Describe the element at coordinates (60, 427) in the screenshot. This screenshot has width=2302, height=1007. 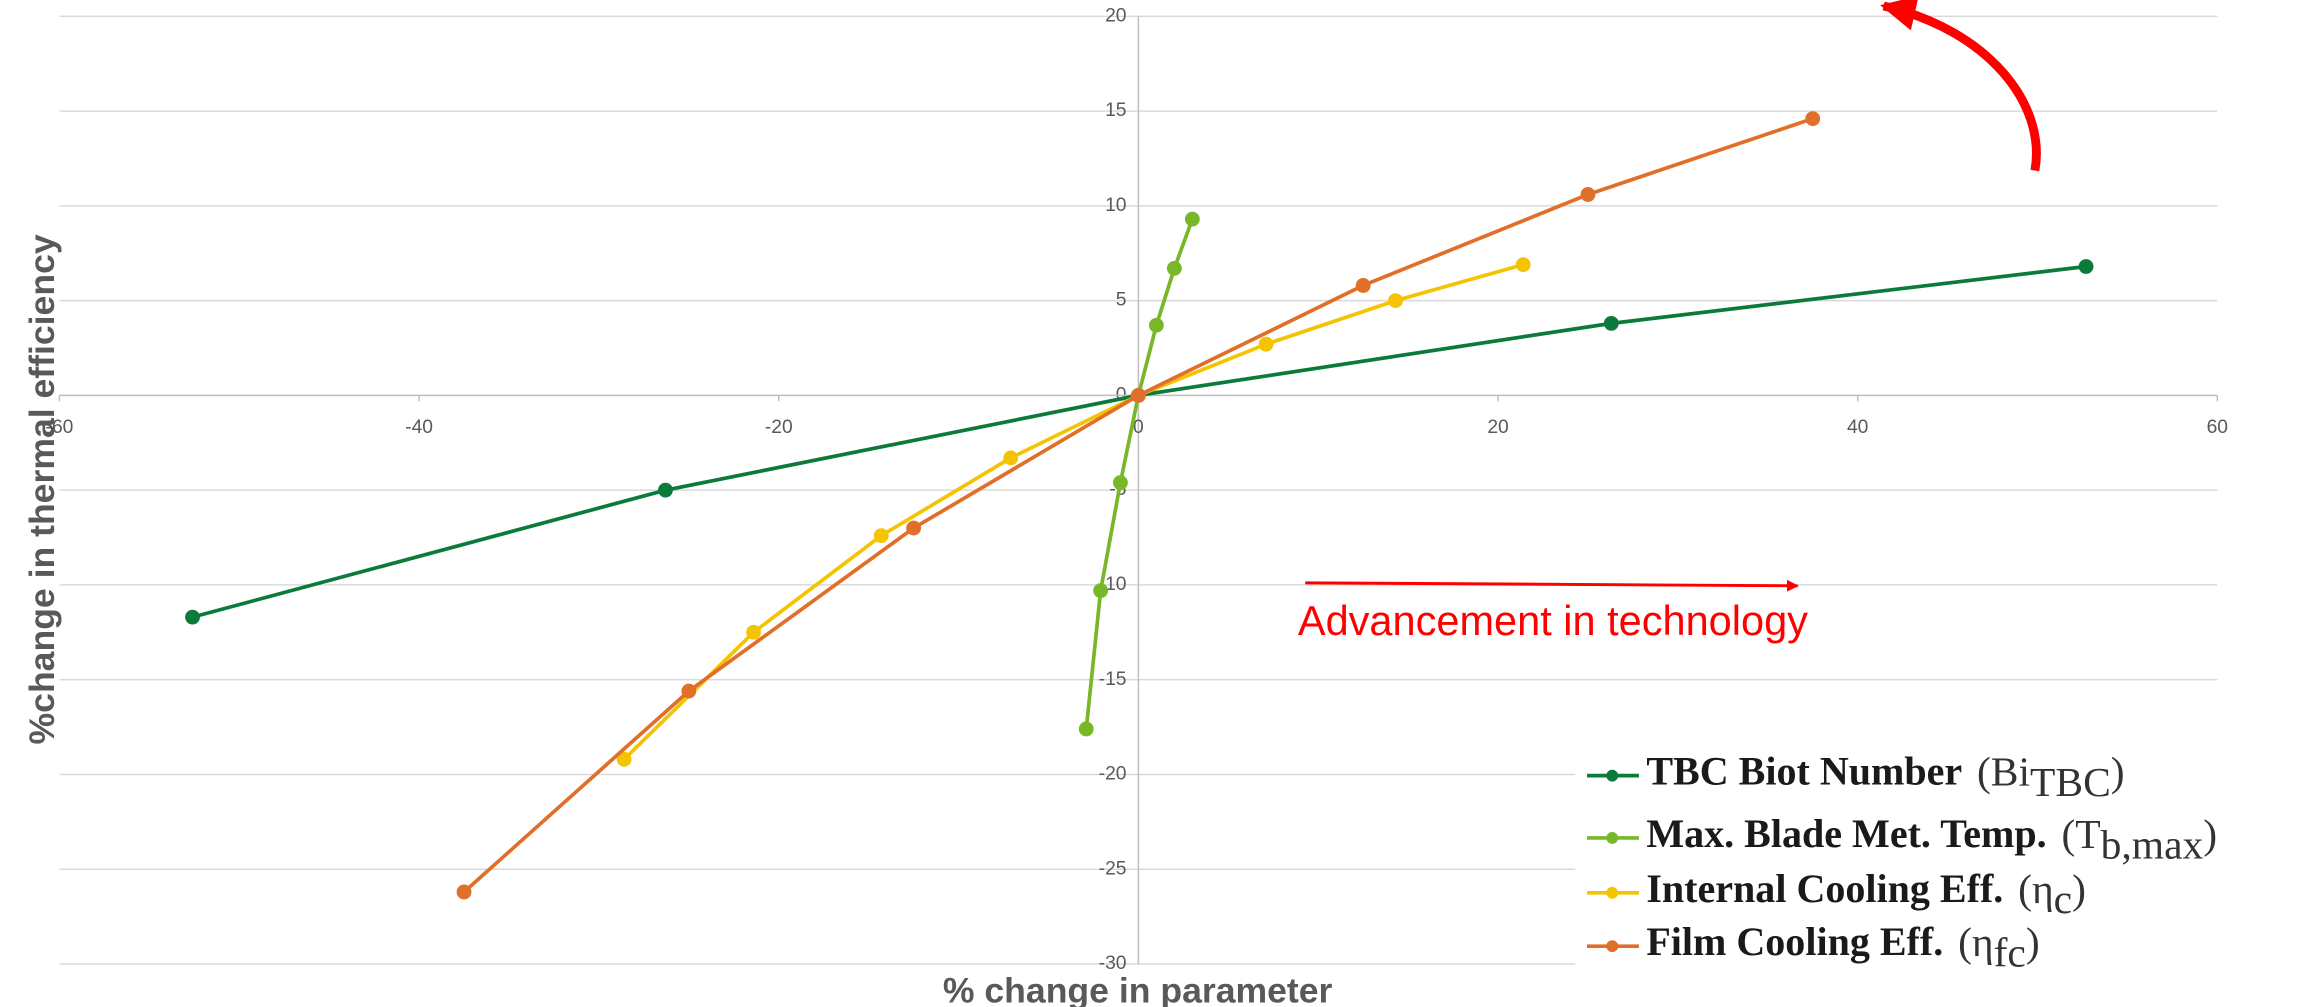
I see `x-tick-label: -60` at that location.